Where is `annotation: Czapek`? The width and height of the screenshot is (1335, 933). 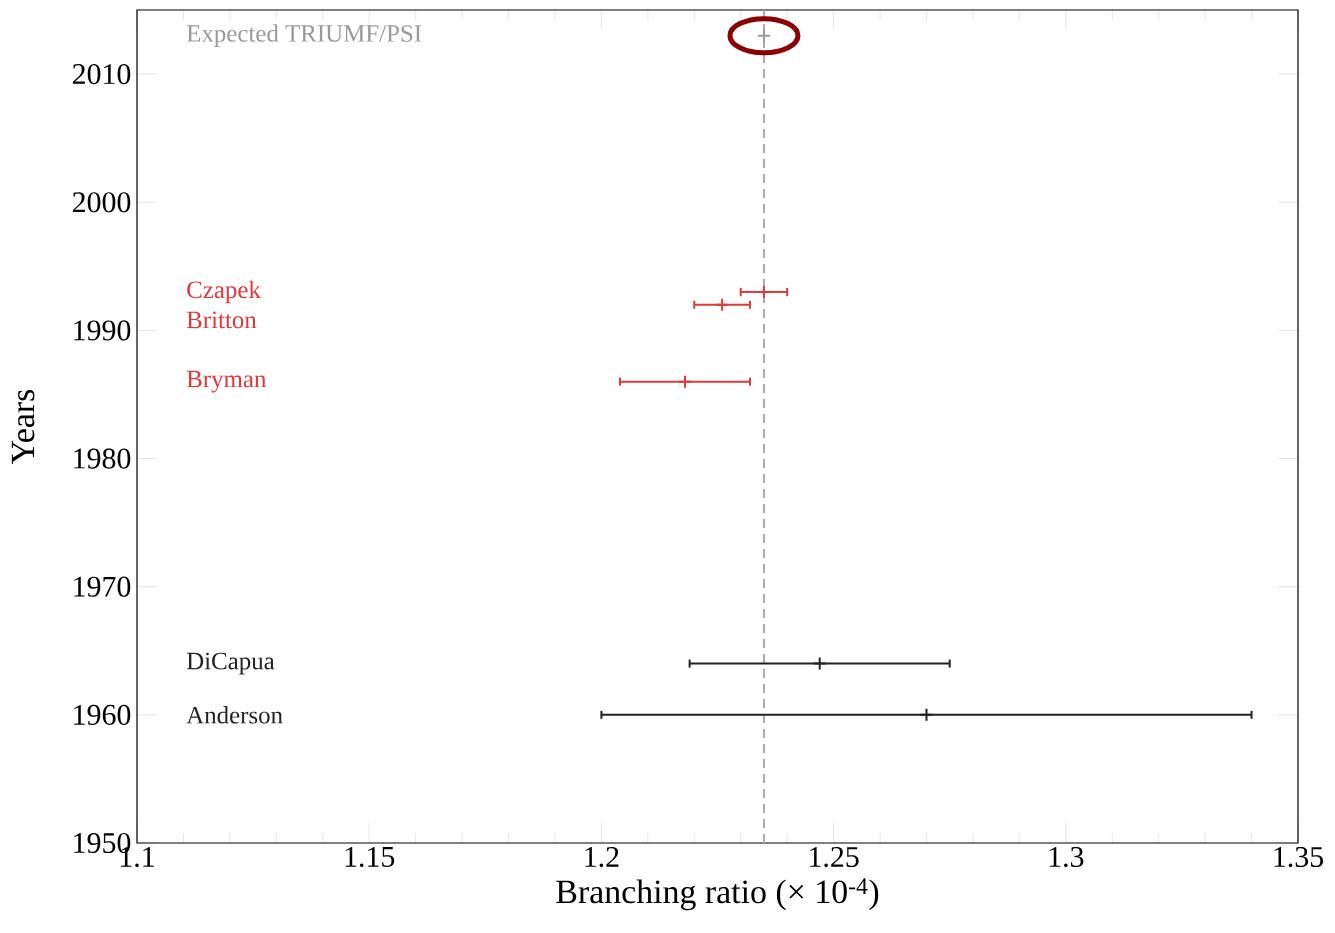 annotation: Czapek is located at coordinates (224, 292).